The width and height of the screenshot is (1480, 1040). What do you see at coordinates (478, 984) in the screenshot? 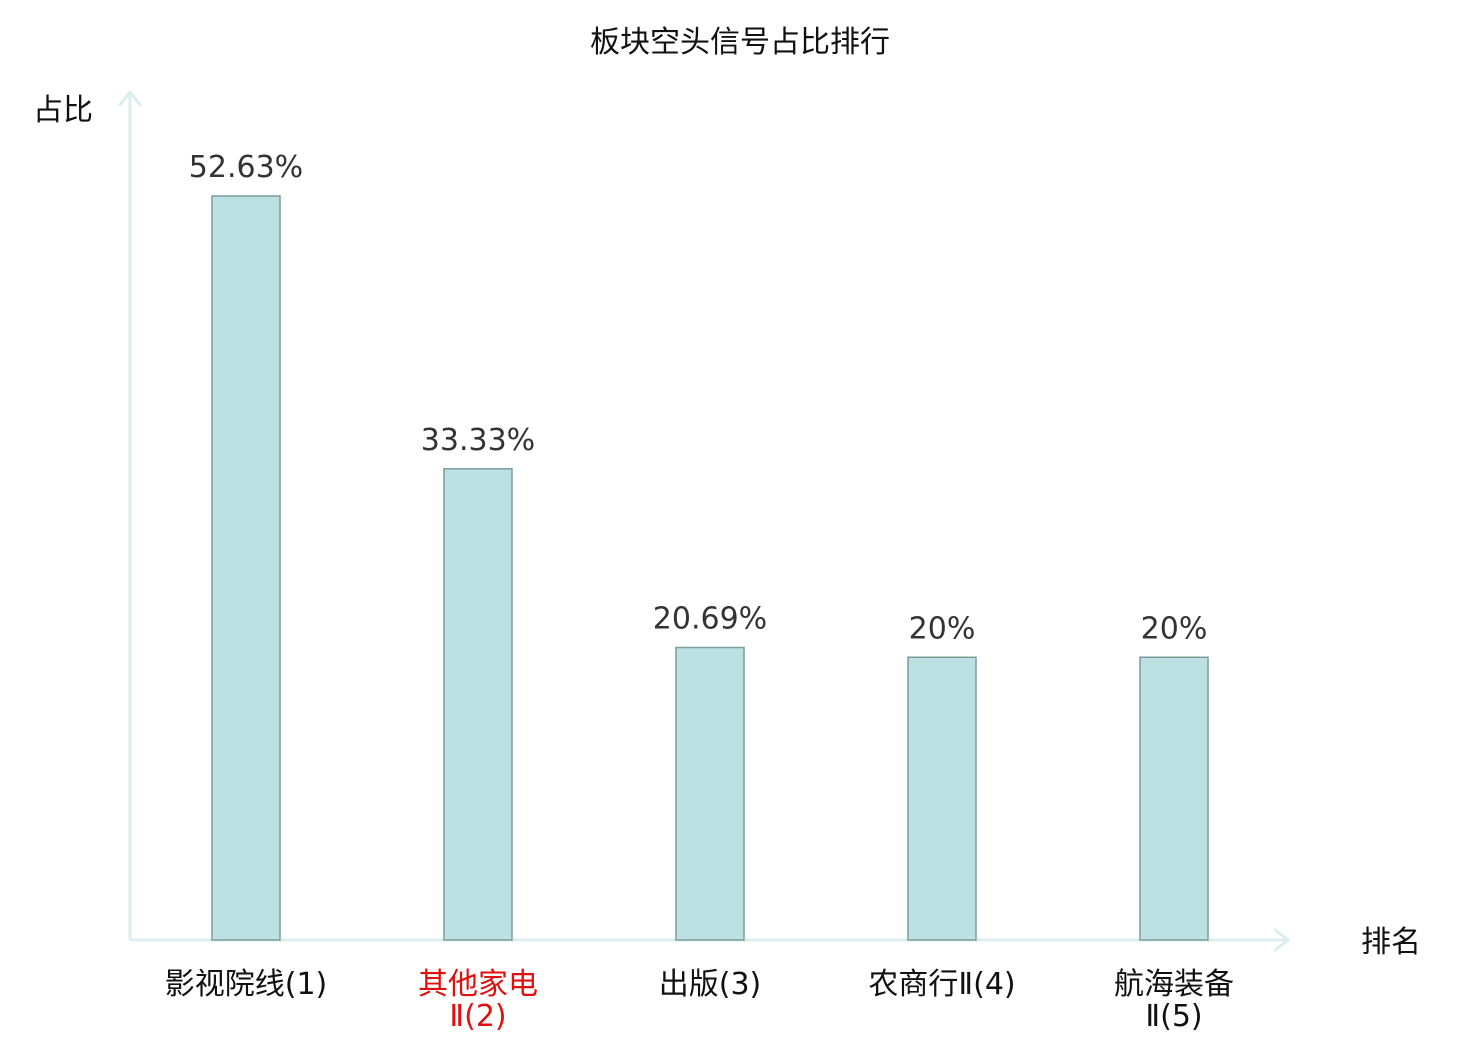
I see `x-tick-label: 其他家电` at bounding box center [478, 984].